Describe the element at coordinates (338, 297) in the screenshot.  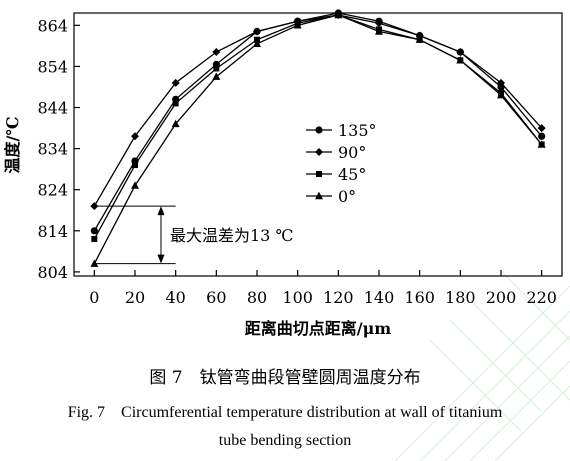
I see `x-tick-label: 120` at that location.